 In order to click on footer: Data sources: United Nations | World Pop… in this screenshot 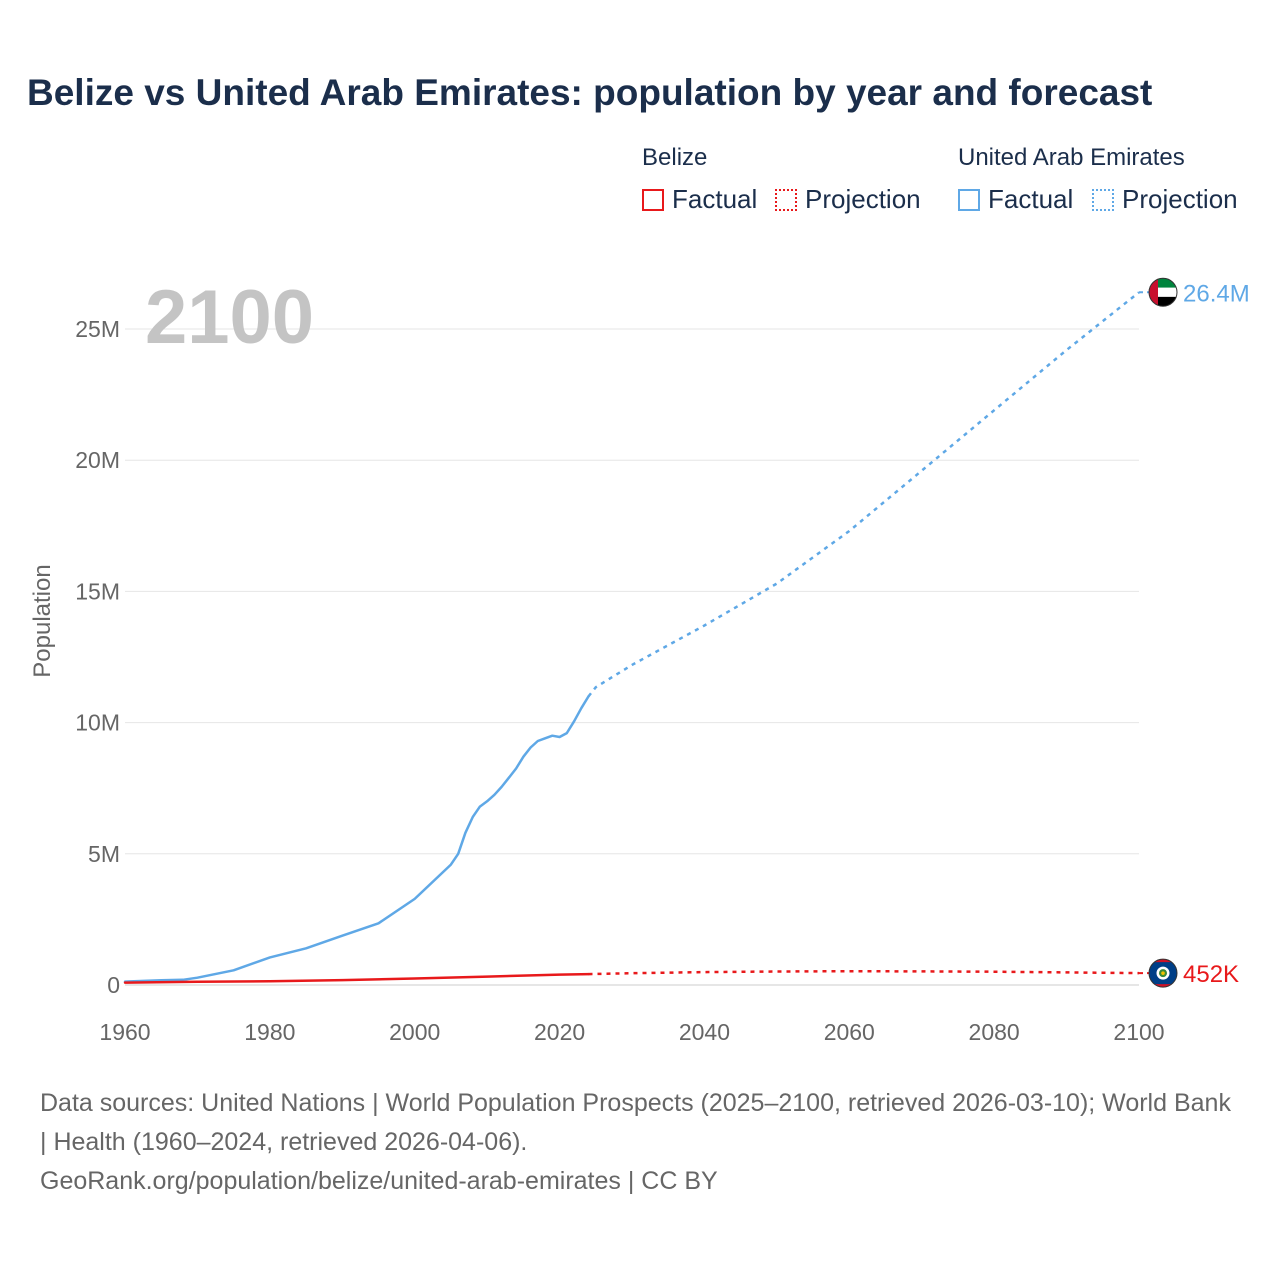, I will do `click(640, 1142)`.